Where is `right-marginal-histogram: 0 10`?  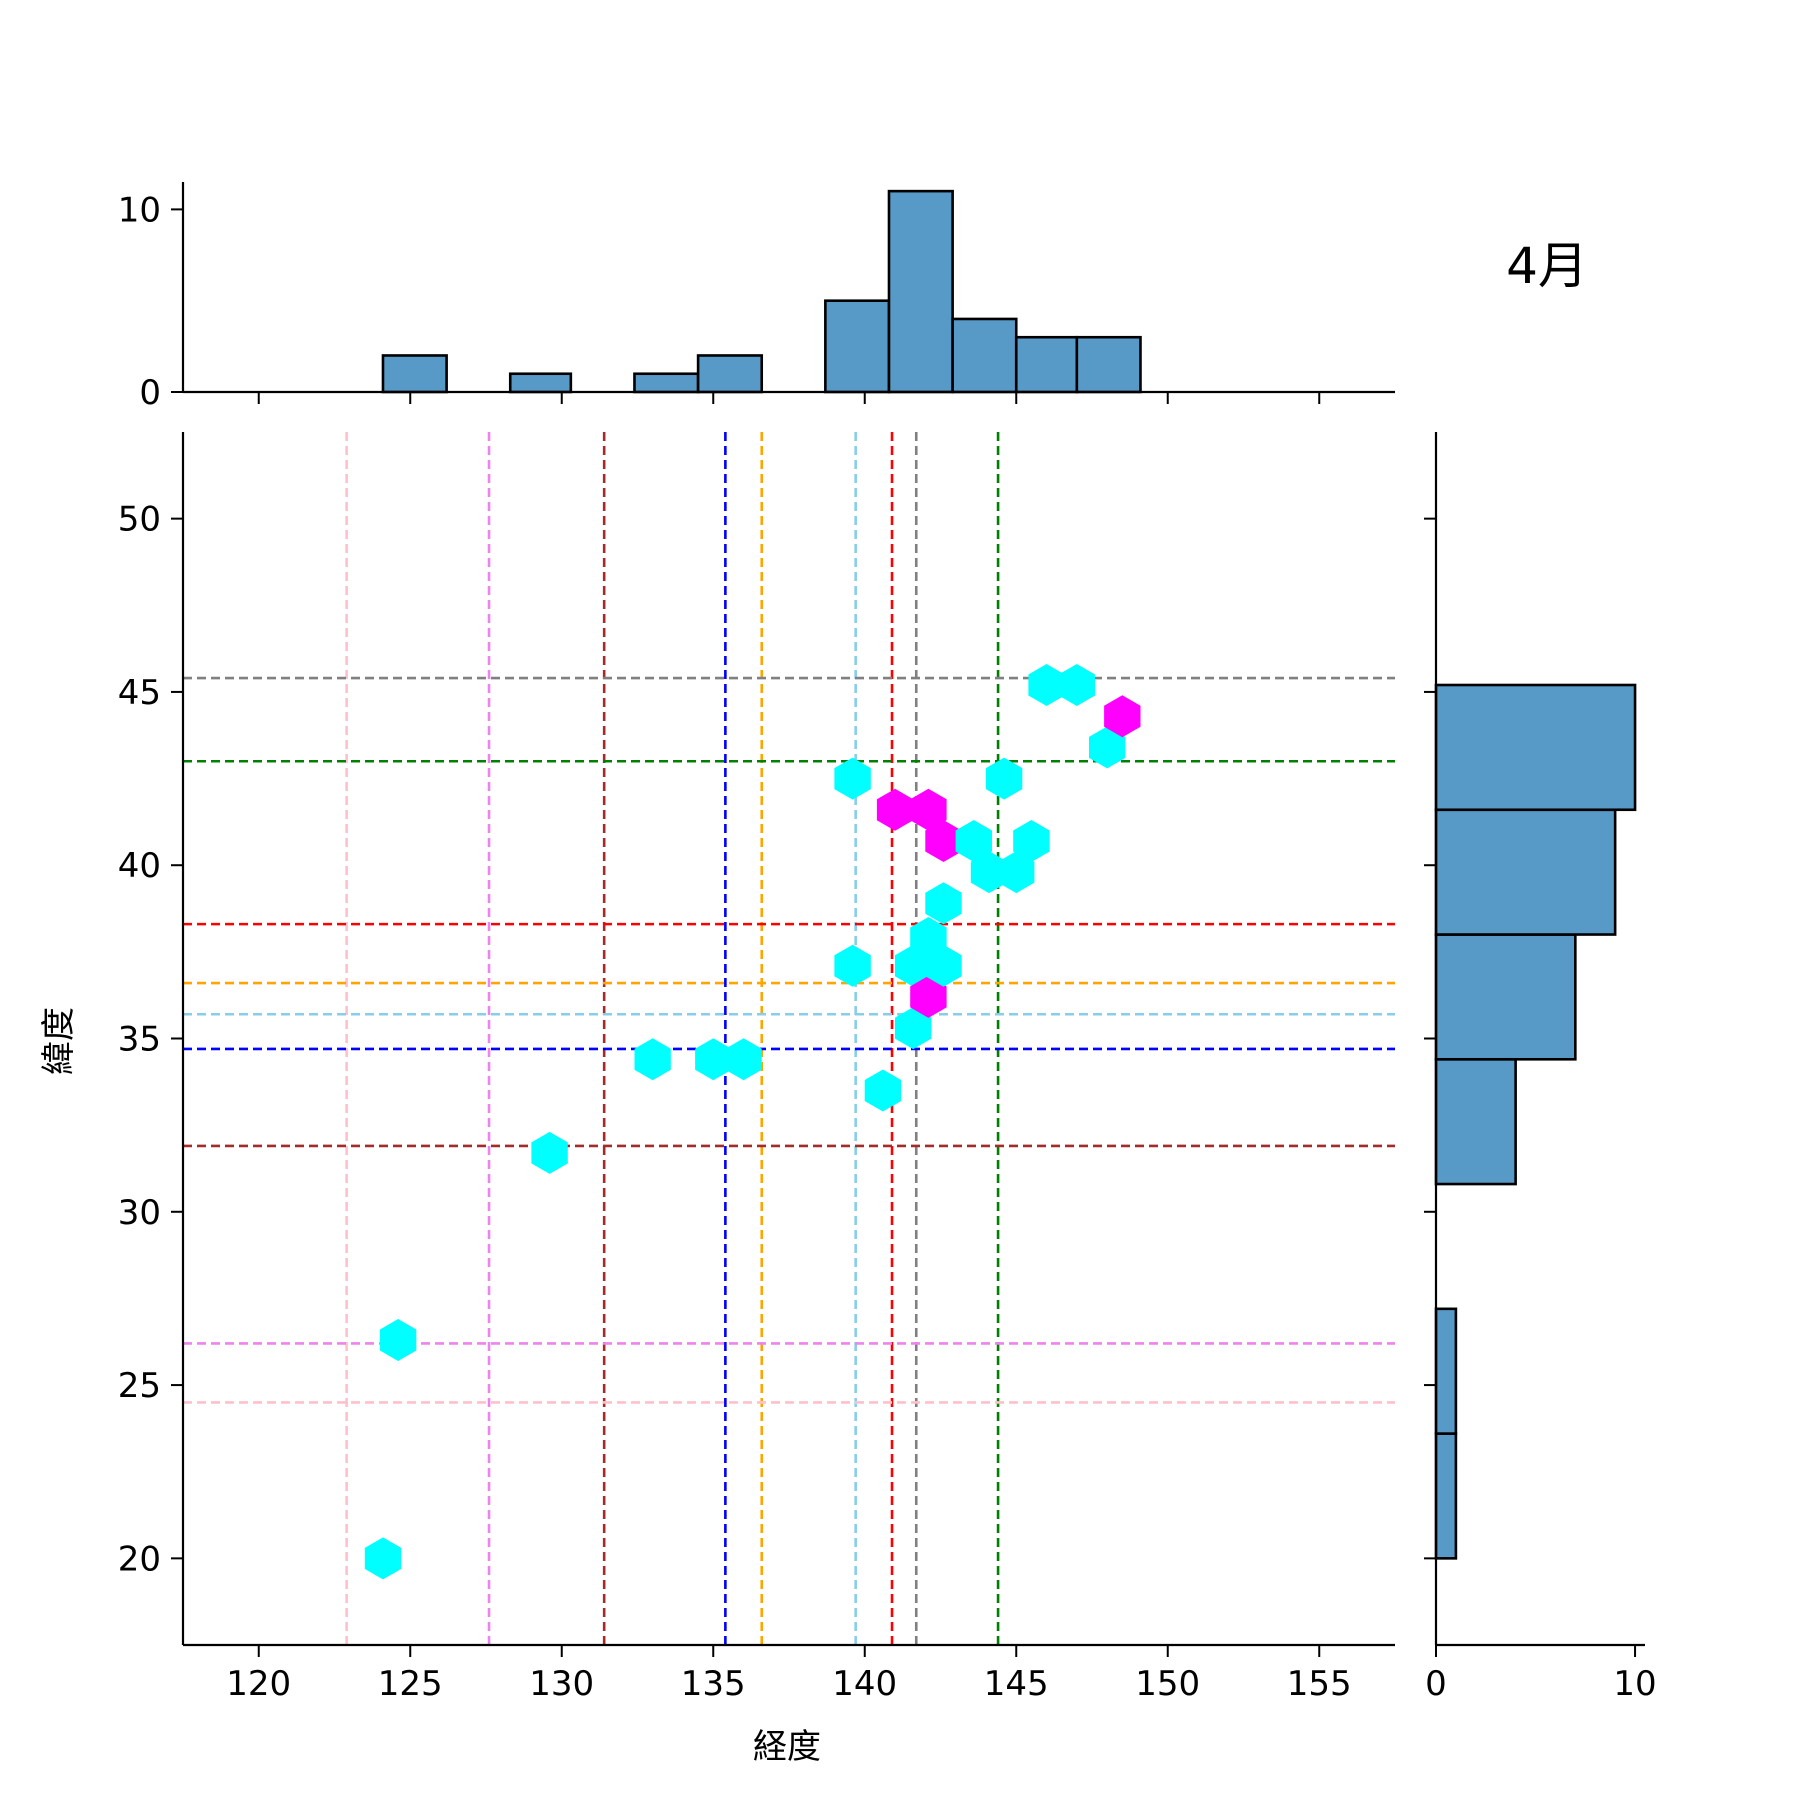 right-marginal-histogram: 0 10 is located at coordinates (1540, 1068).